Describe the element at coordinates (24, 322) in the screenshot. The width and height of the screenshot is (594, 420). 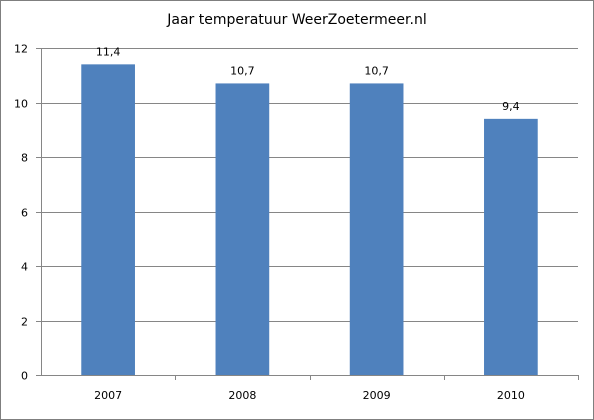
I see `y-tick-label: 2` at that location.